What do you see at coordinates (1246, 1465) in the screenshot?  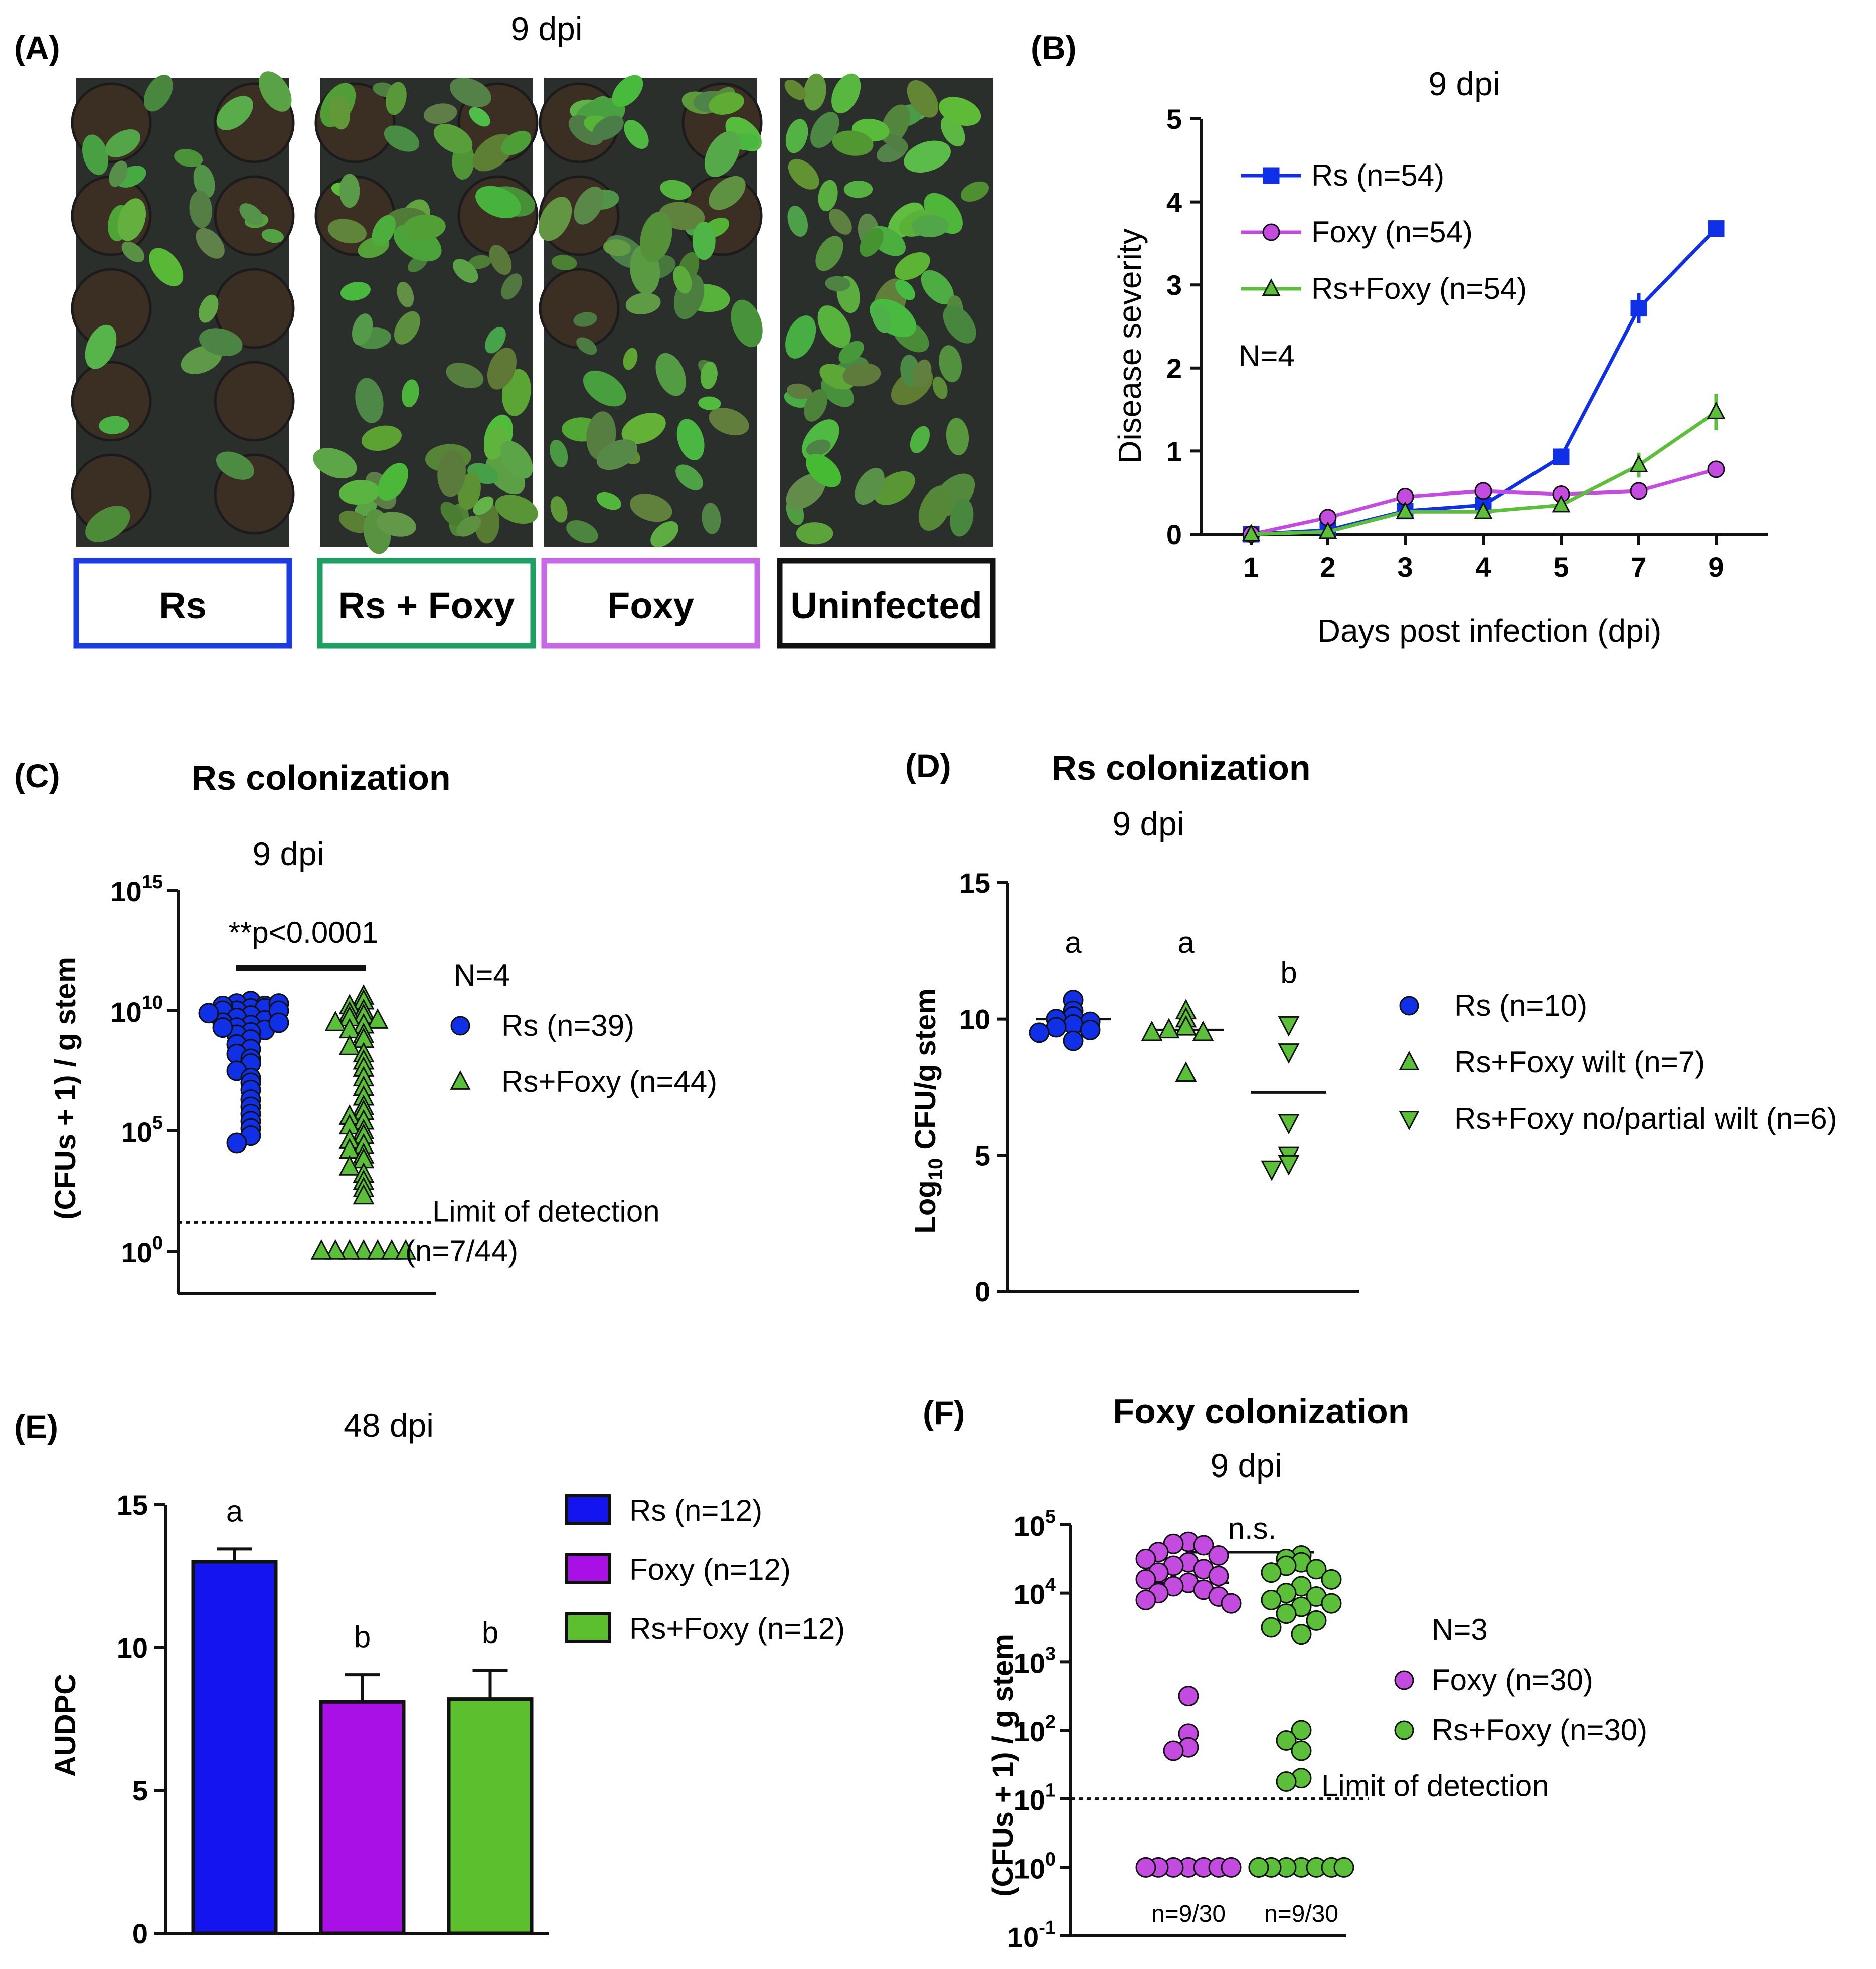 I see `panel-f-subtitle: 9 dpi` at bounding box center [1246, 1465].